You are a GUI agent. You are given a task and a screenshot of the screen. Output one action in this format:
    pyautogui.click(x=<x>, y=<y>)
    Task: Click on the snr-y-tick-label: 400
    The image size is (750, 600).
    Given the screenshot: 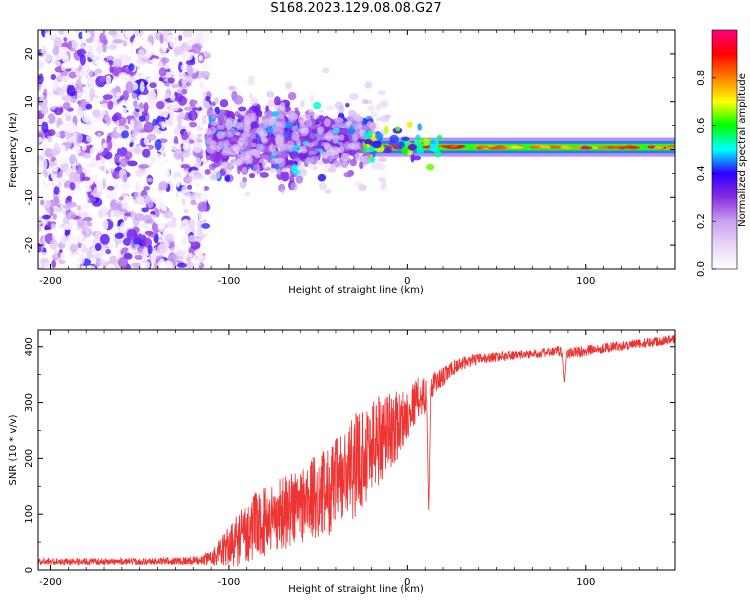 What is the action you would take?
    pyautogui.click(x=29, y=346)
    